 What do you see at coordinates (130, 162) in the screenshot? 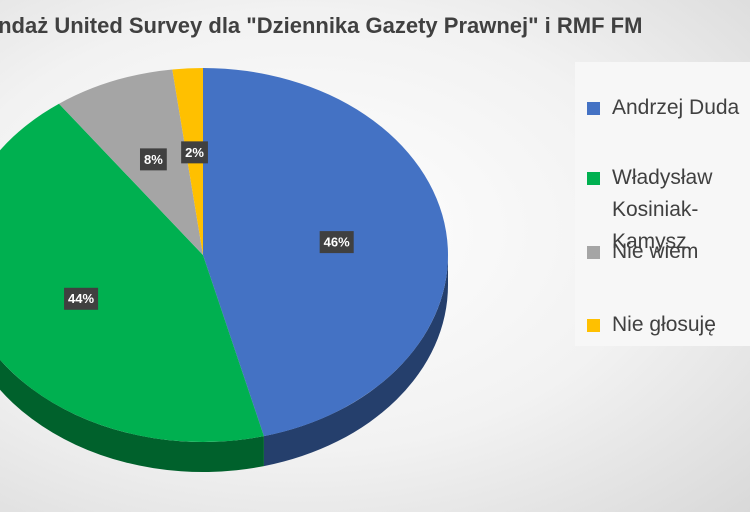
I see `pie-slice` at bounding box center [130, 162].